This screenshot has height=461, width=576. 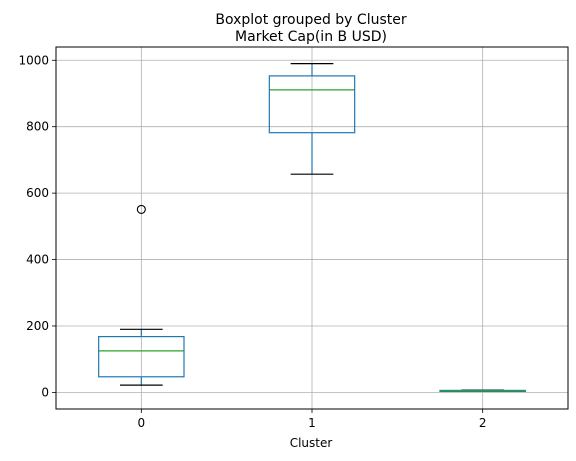 I want to click on y-tick-label: 800, so click(x=37, y=127).